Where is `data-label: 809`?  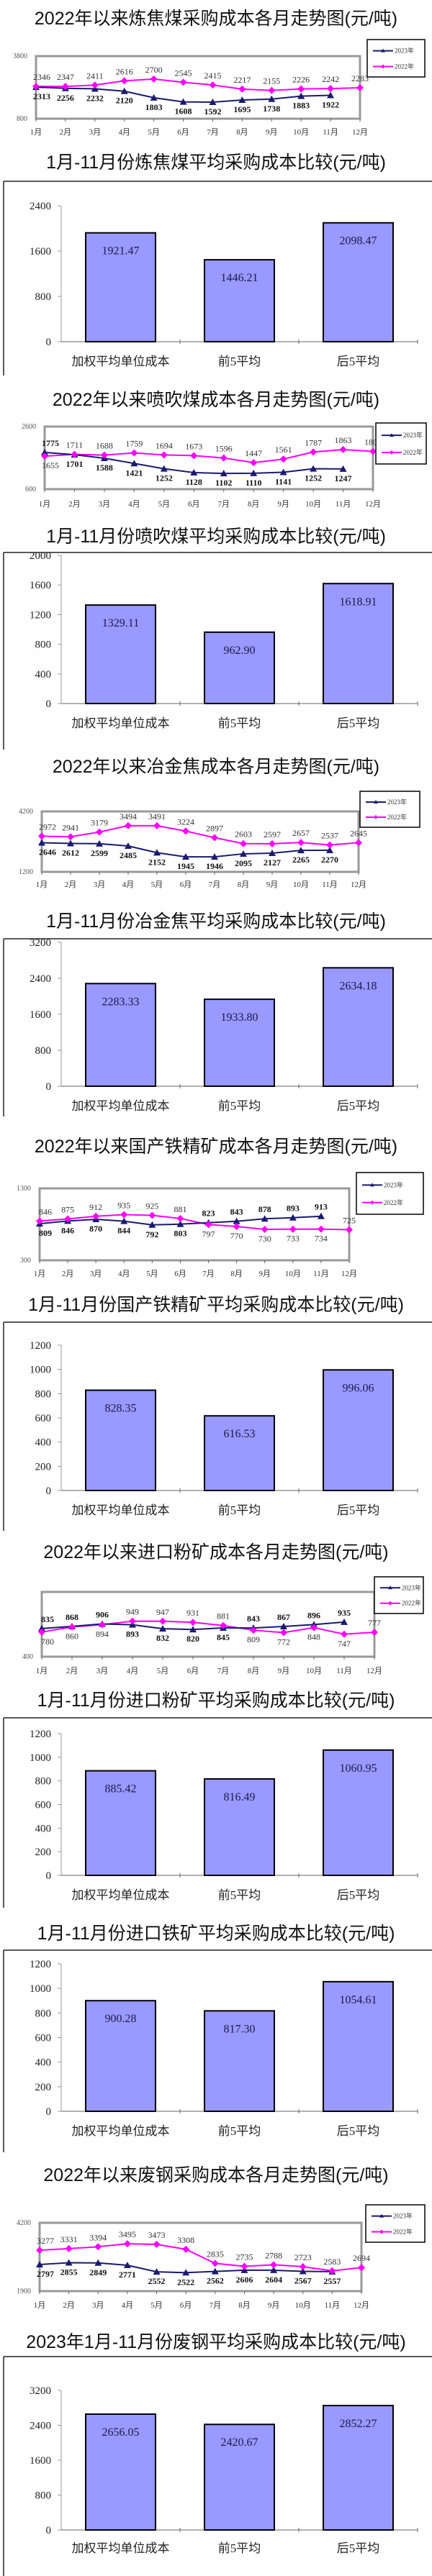 data-label: 809 is located at coordinates (253, 1639).